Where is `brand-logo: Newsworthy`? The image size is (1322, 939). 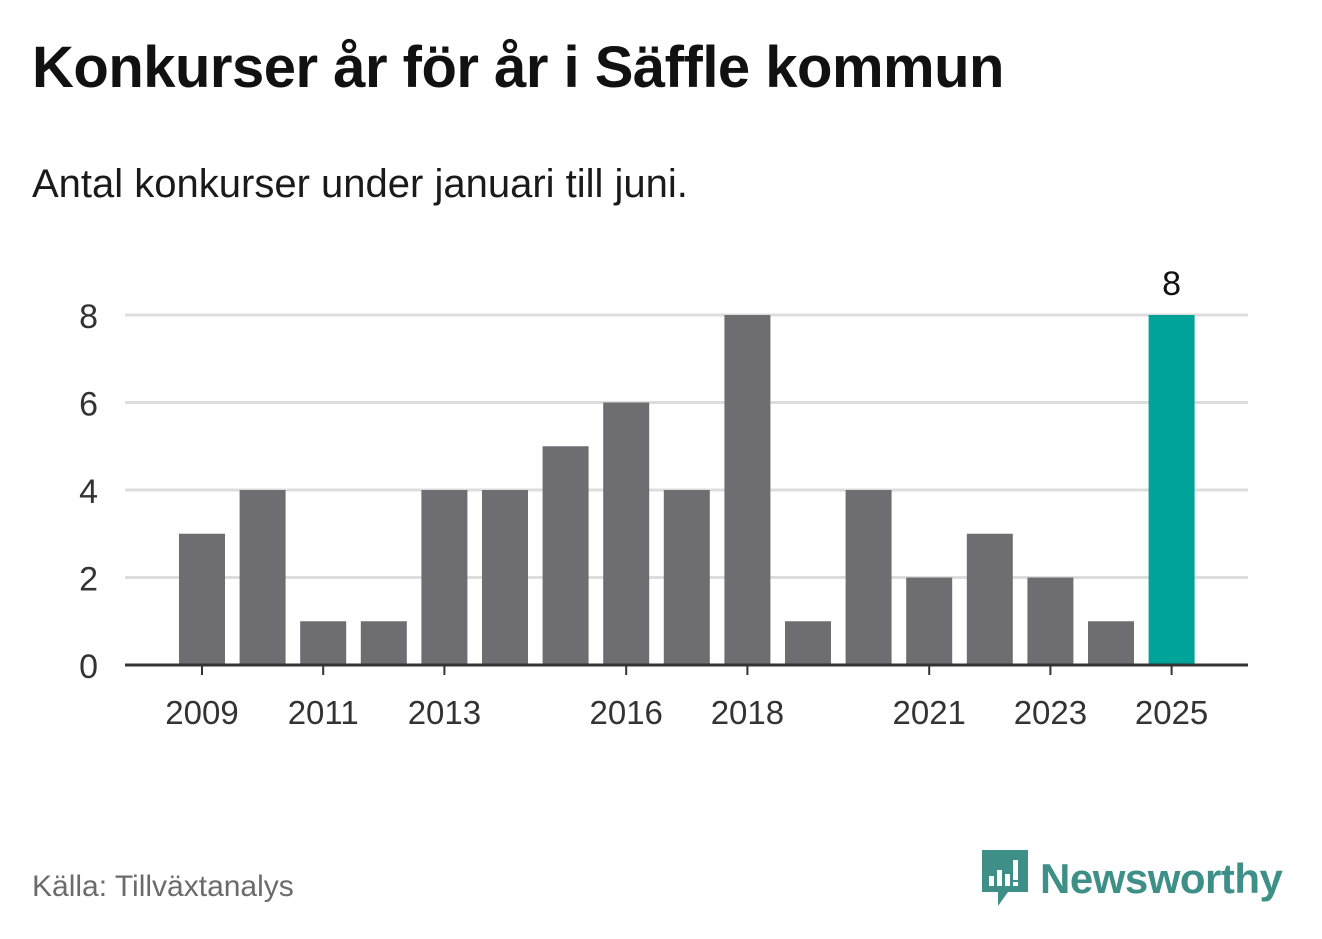
brand-logo: Newsworthy is located at coordinates (1131, 879).